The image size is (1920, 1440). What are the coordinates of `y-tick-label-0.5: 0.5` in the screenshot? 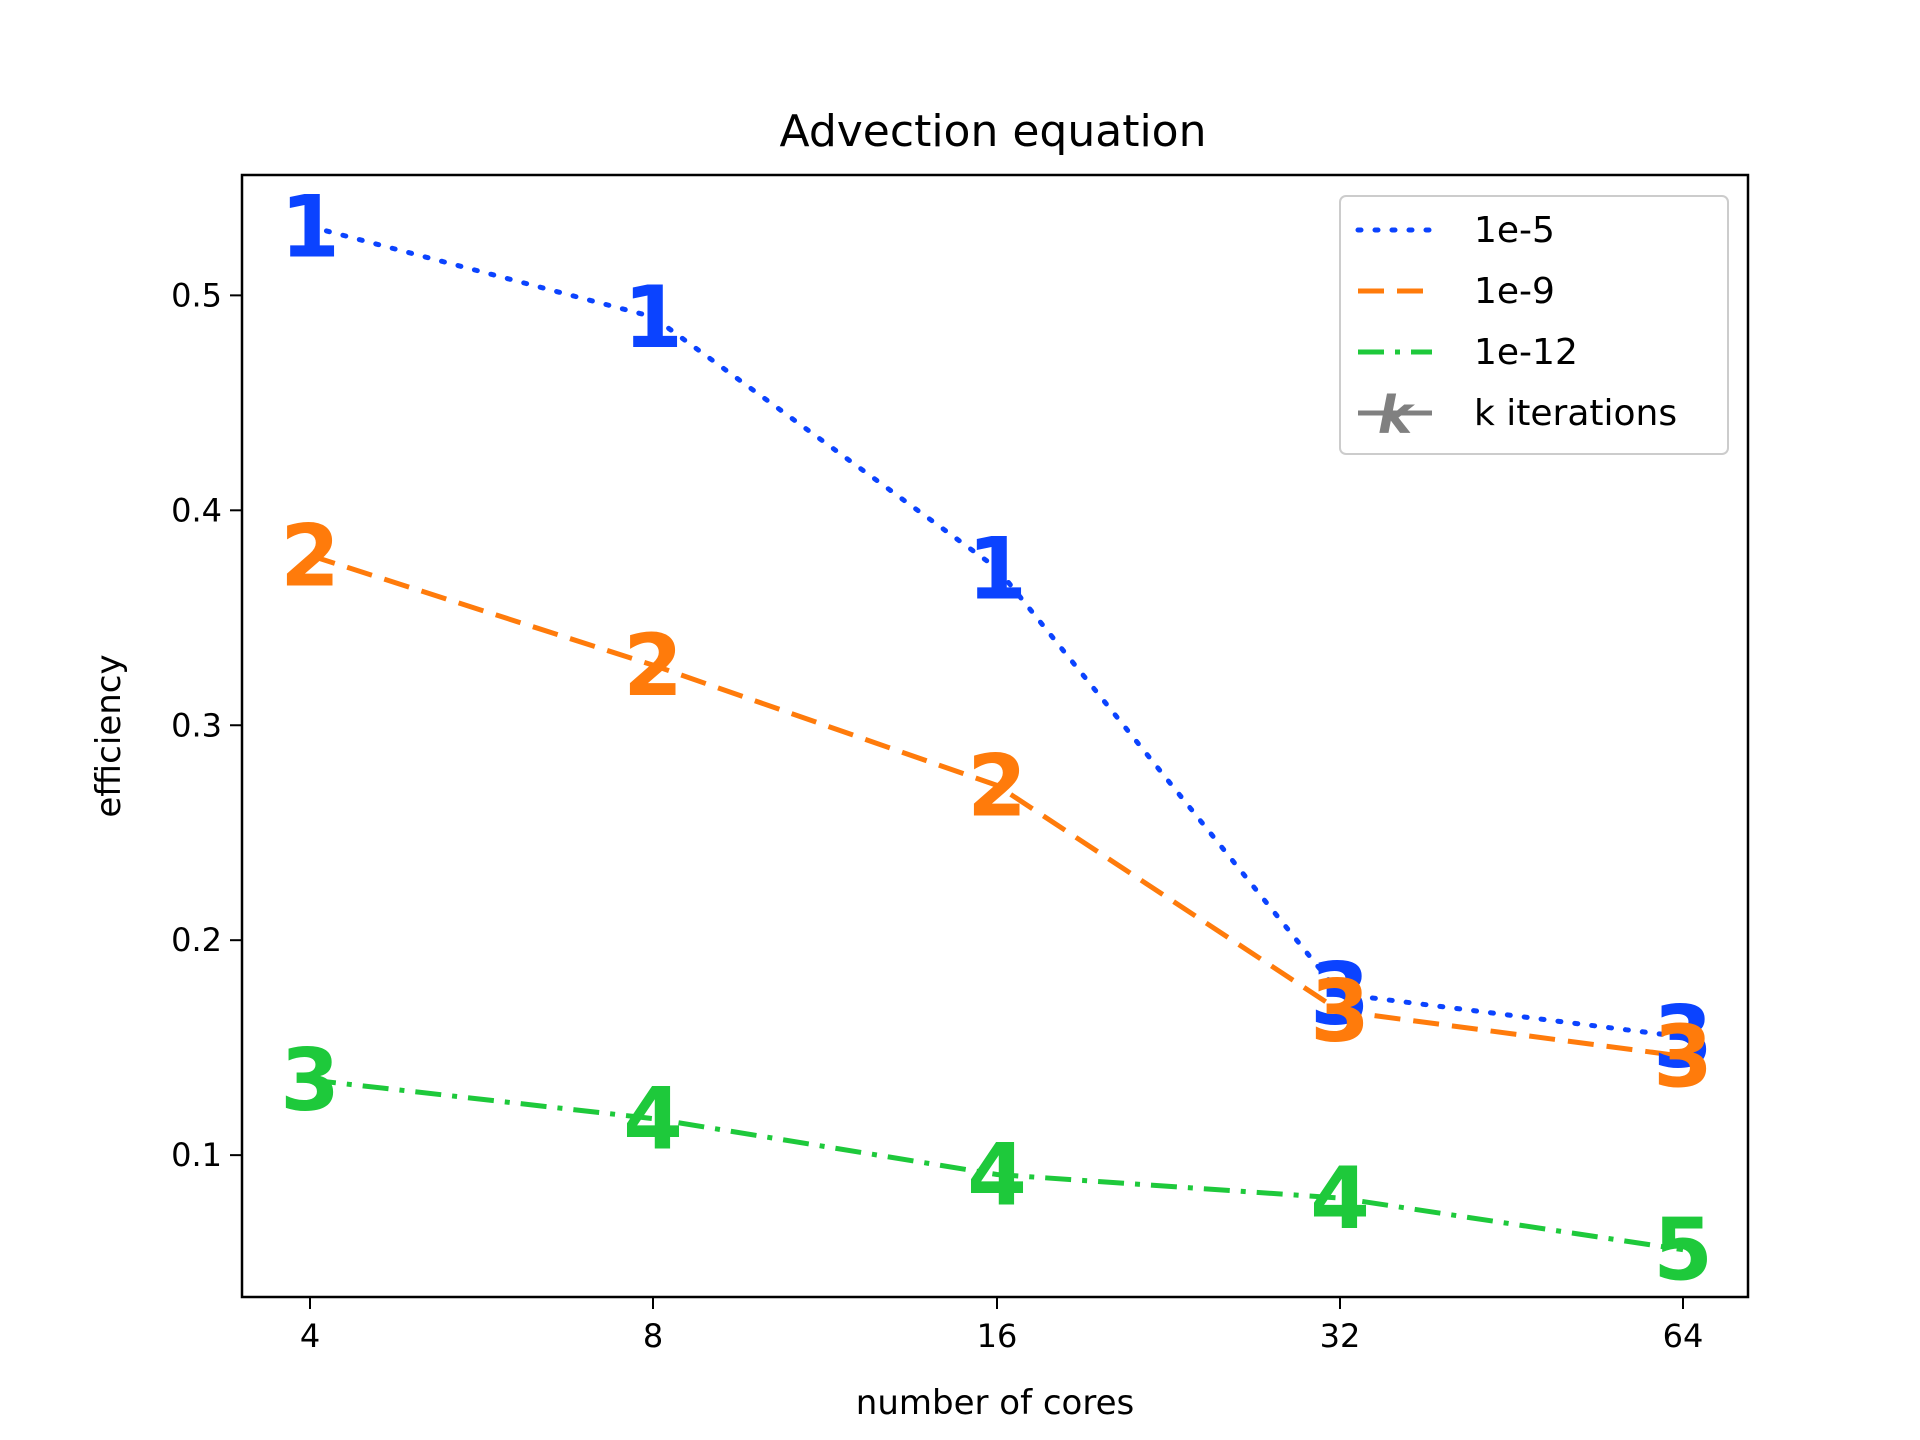 It's located at (196, 295).